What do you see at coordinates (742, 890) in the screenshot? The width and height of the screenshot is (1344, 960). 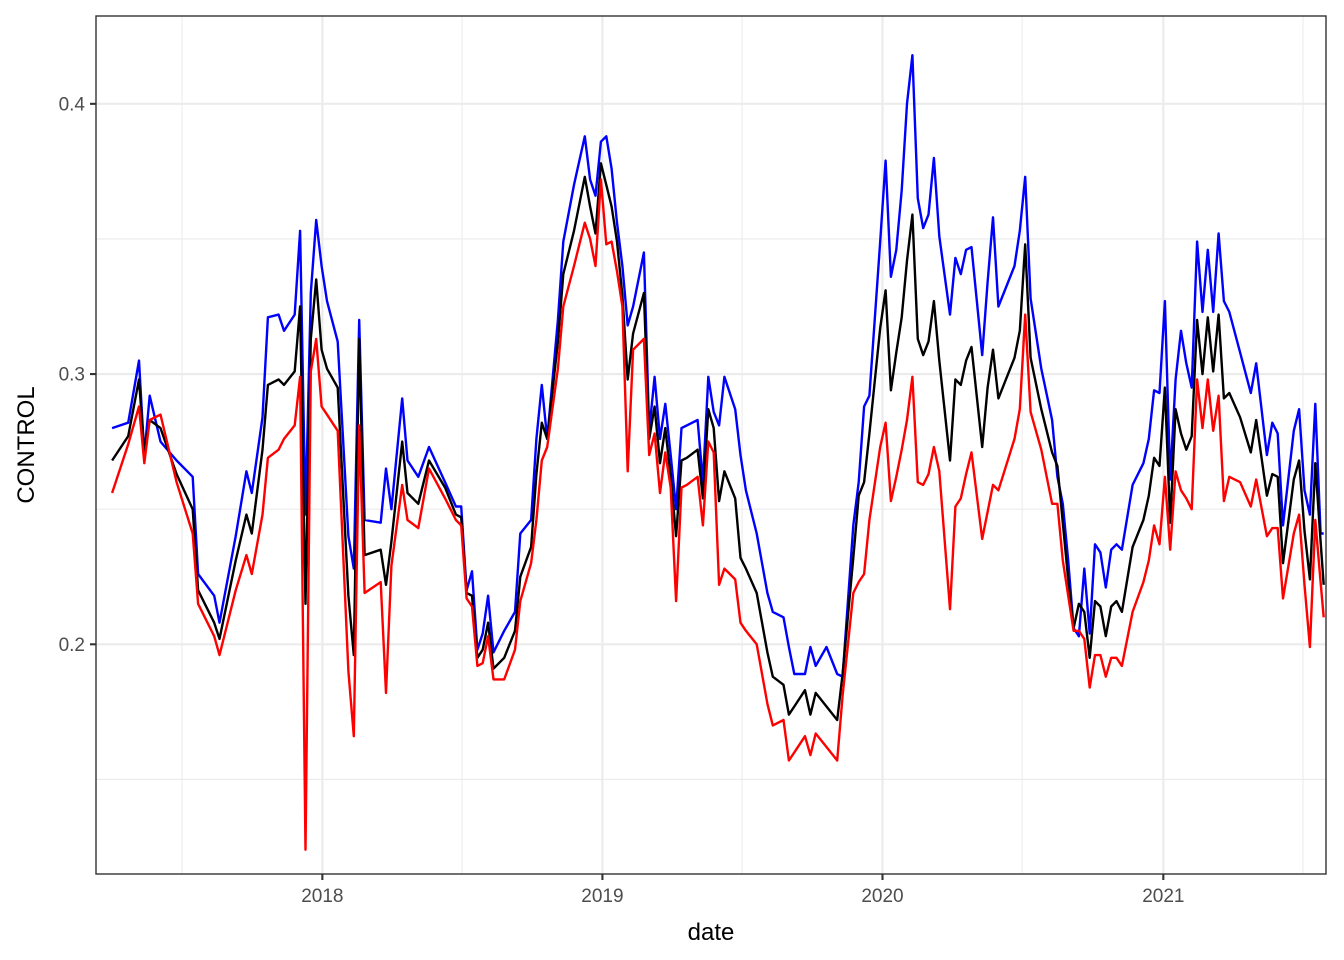 I see `x-axis: 2018 2019 2020 2021` at bounding box center [742, 890].